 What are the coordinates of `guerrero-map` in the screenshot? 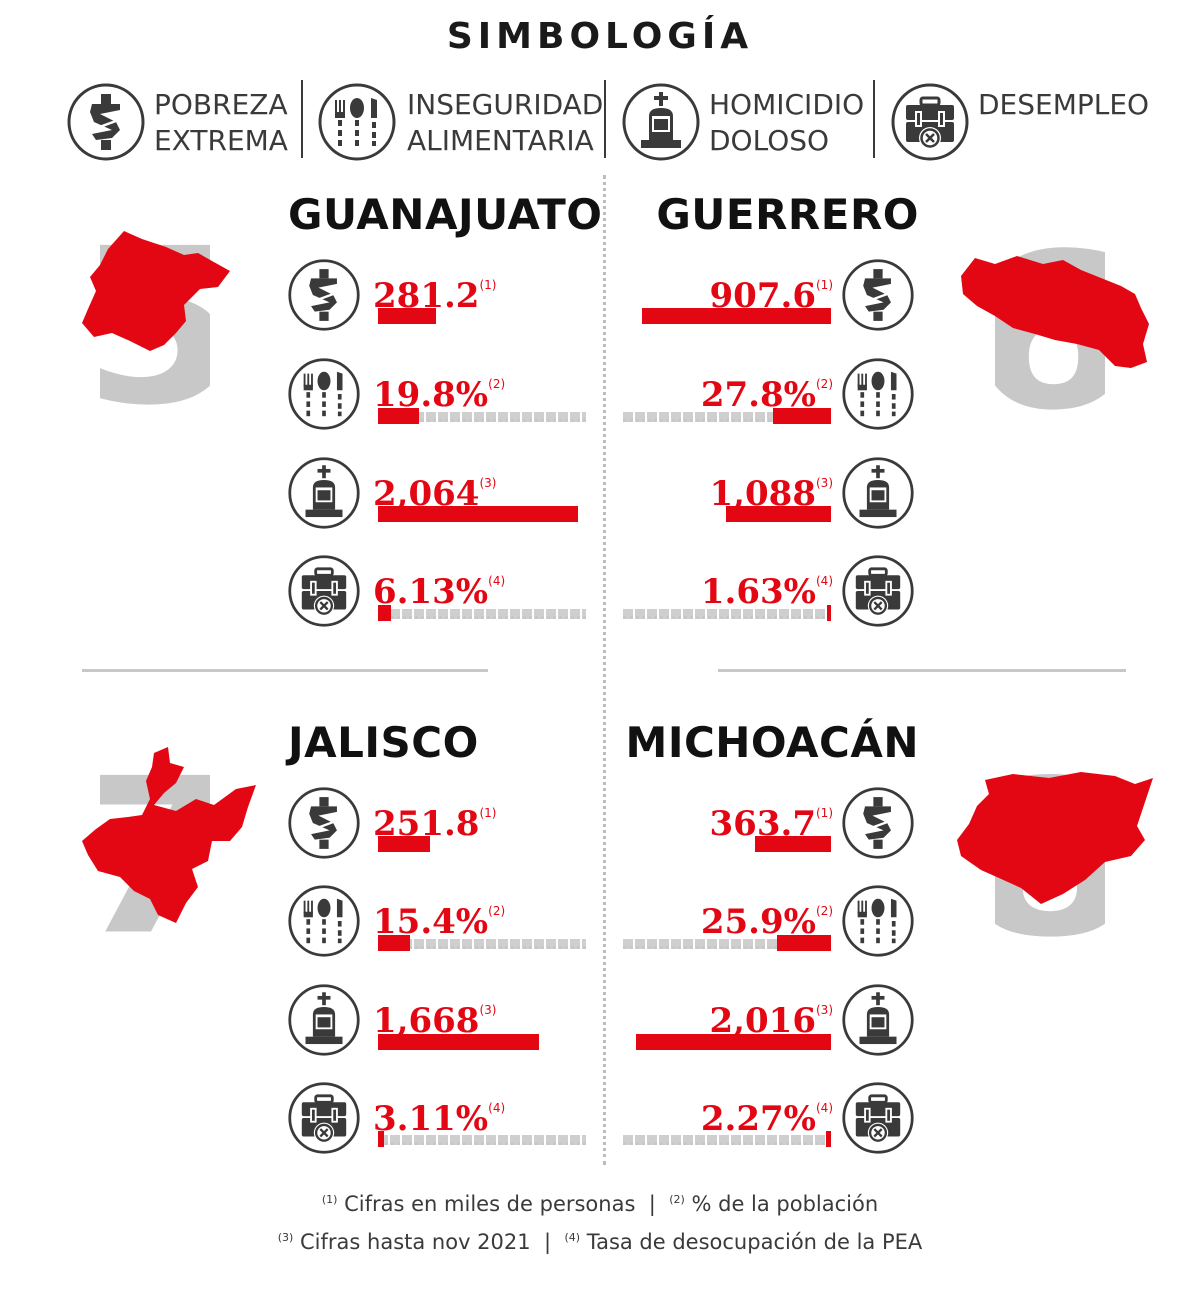 It's located at (1055, 312).